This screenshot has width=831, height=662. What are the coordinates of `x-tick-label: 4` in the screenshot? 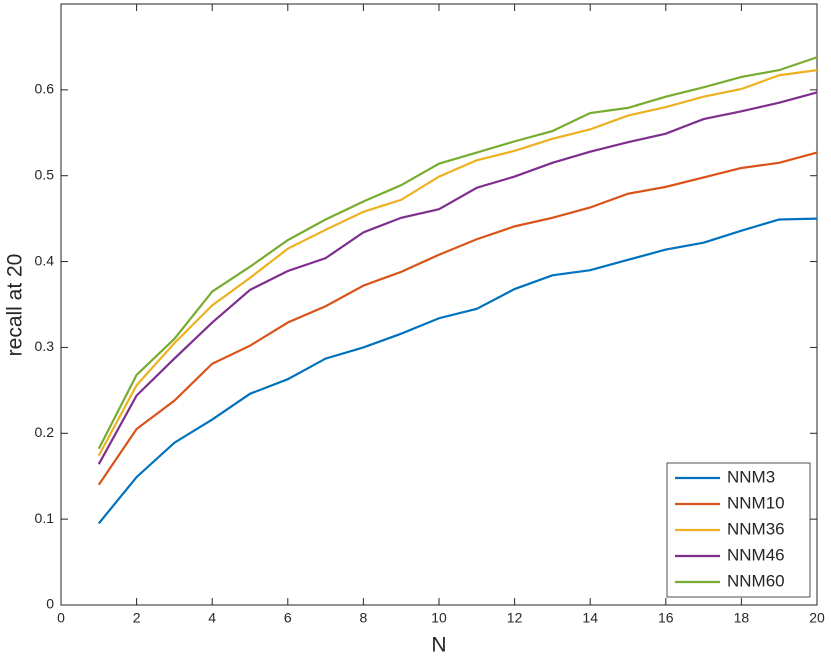 It's located at (212, 618).